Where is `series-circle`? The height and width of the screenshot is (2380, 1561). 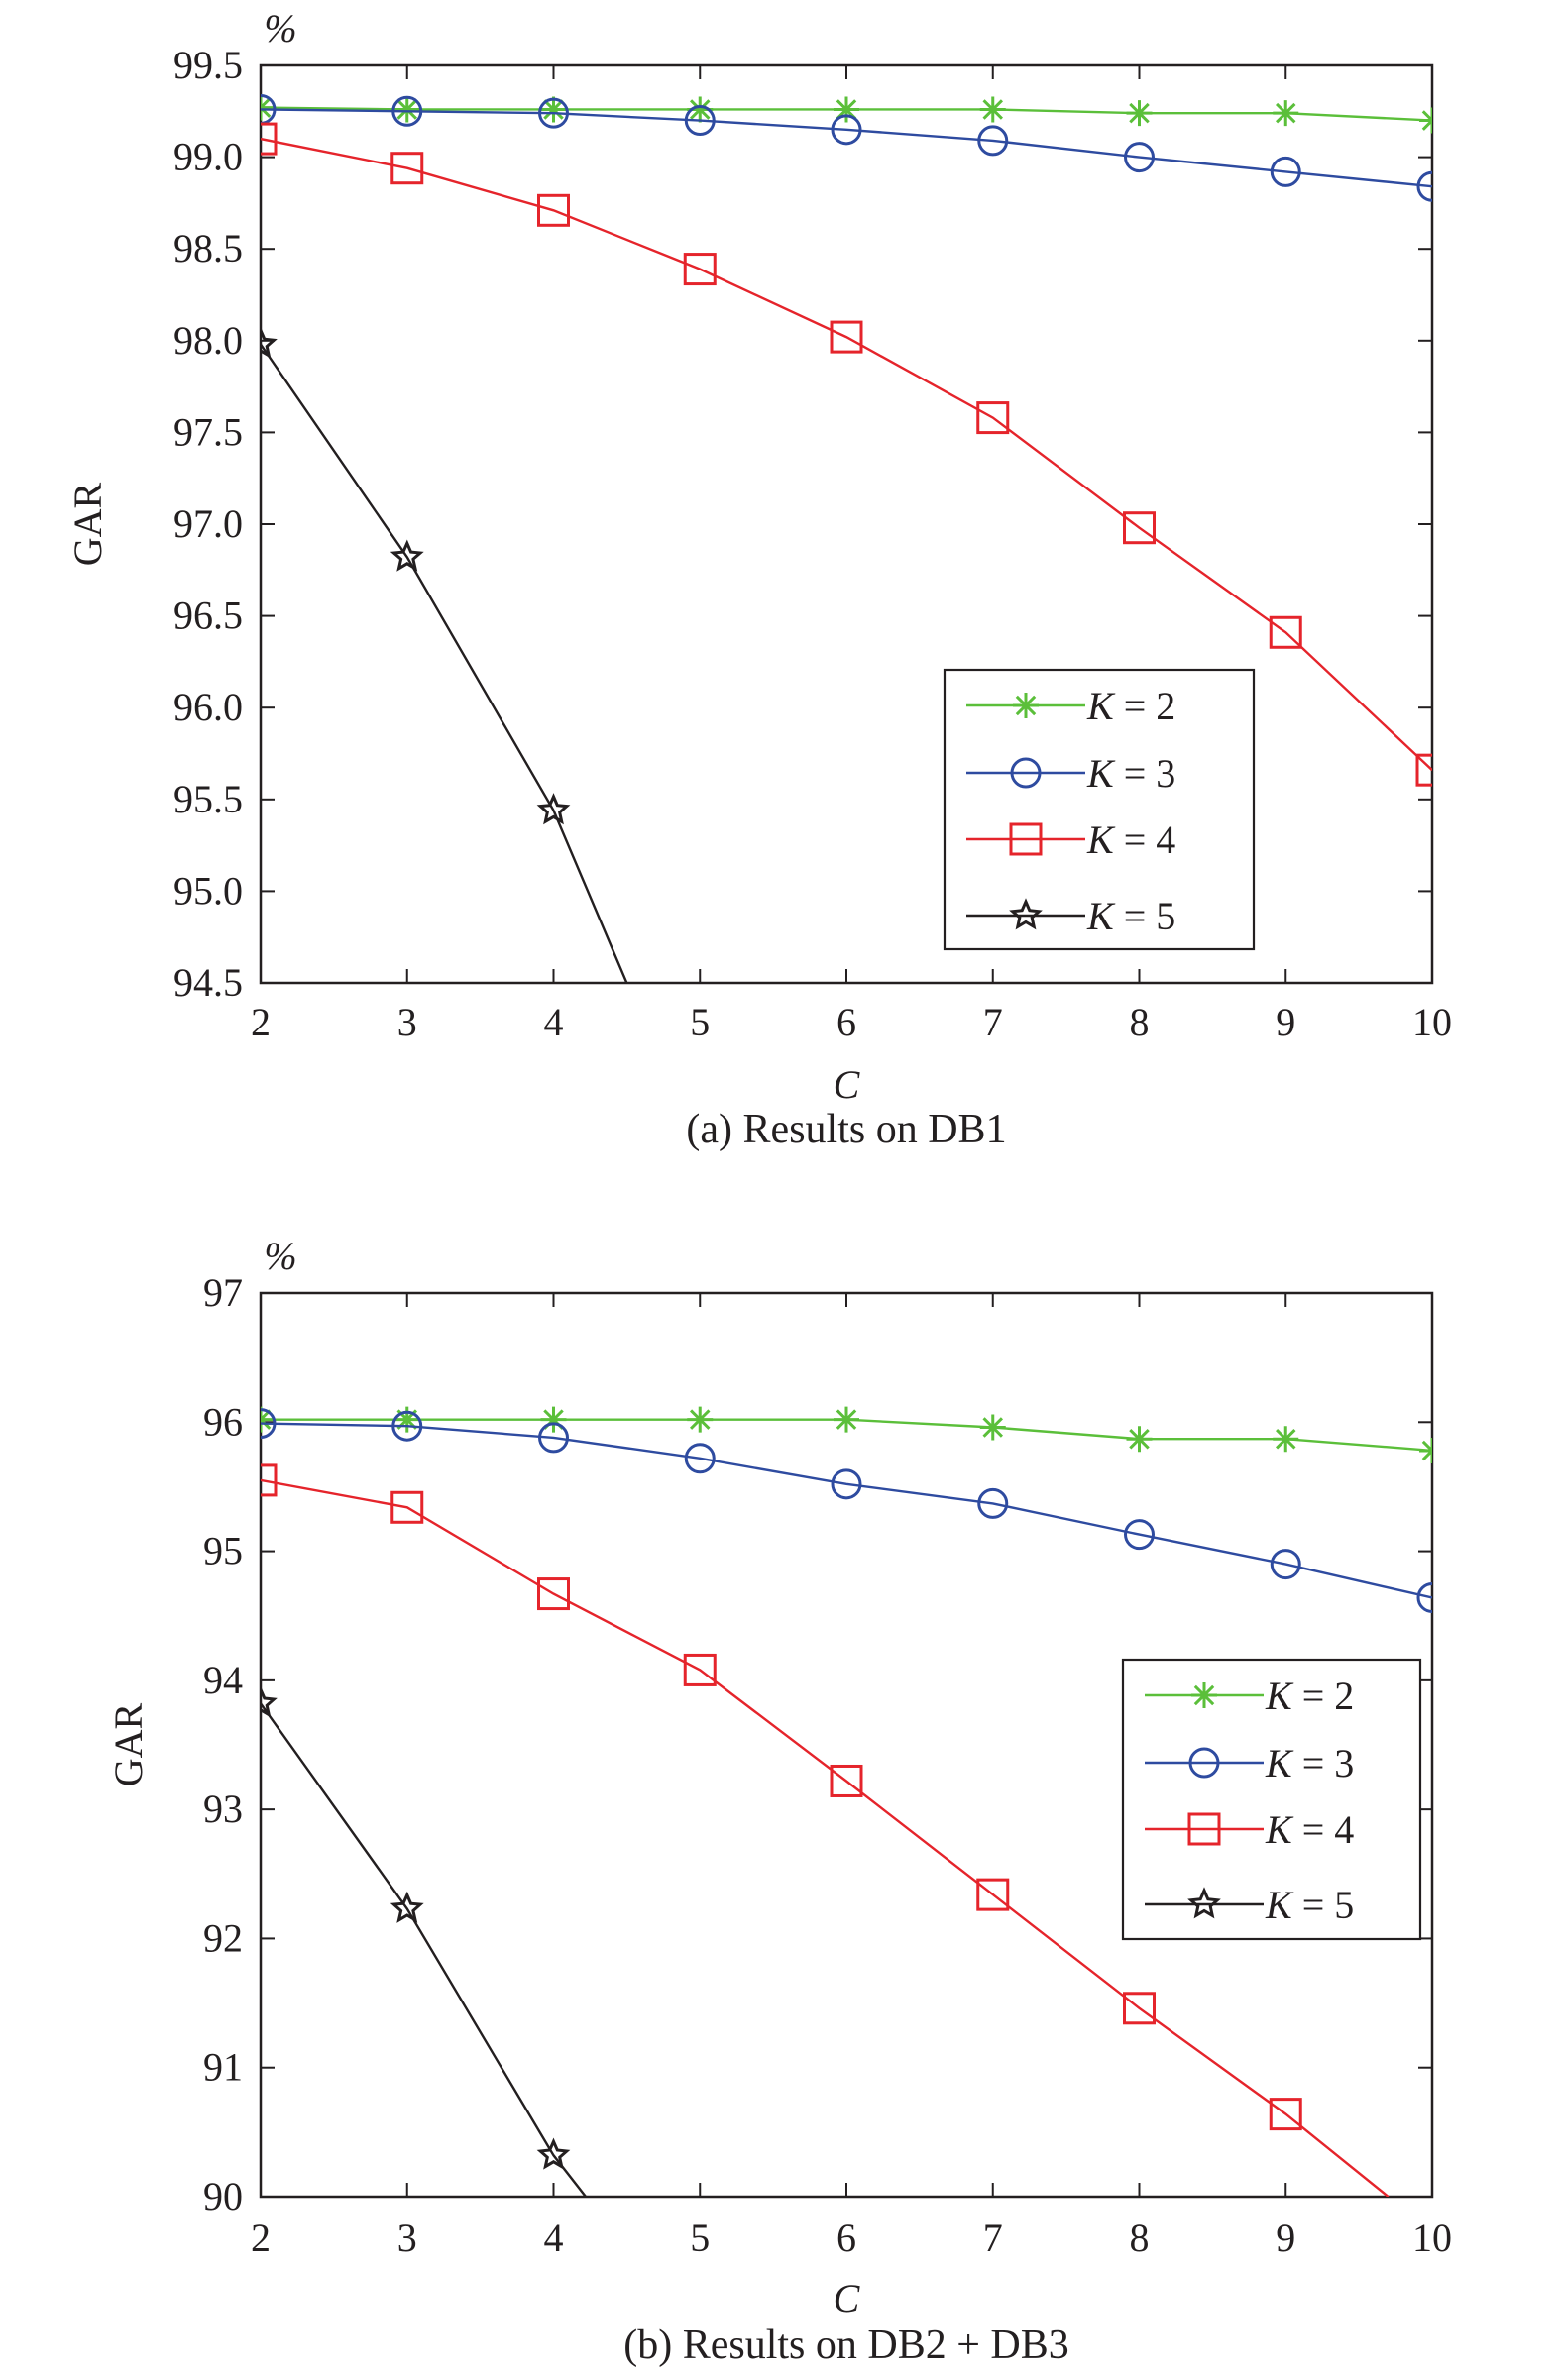
series-circle is located at coordinates (847, 1510).